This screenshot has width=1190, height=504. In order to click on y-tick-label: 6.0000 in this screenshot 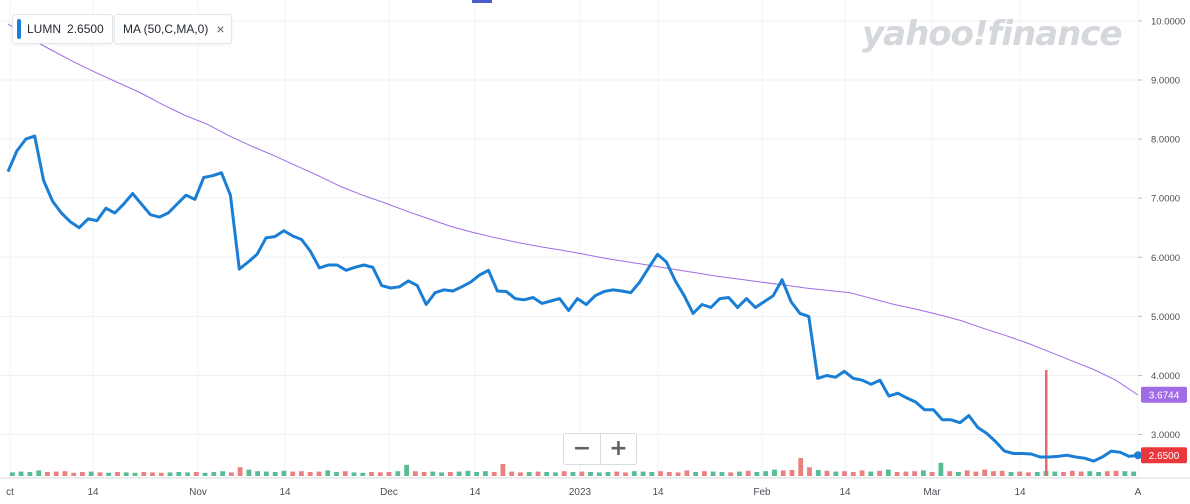, I will do `click(1165, 258)`.